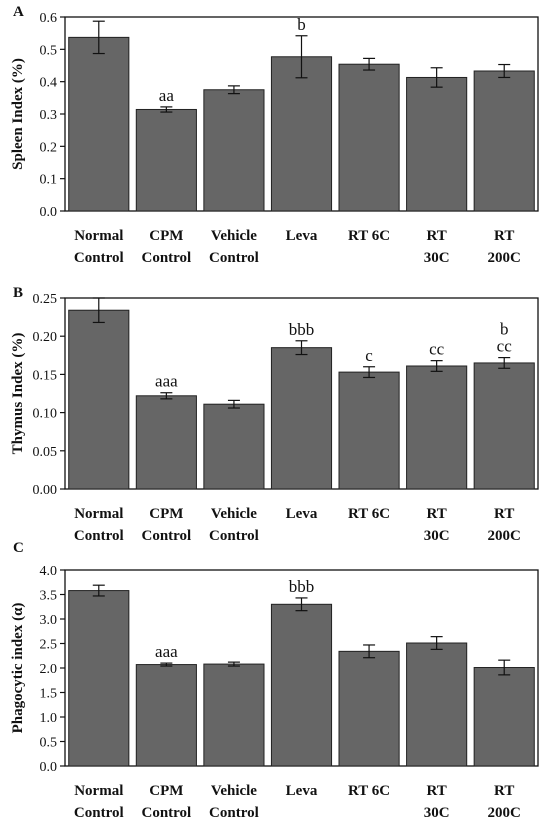 Image resolution: width=550 pixels, height=827 pixels. What do you see at coordinates (49, 115) in the screenshot?
I see `y-tick-label: 0.3` at bounding box center [49, 115].